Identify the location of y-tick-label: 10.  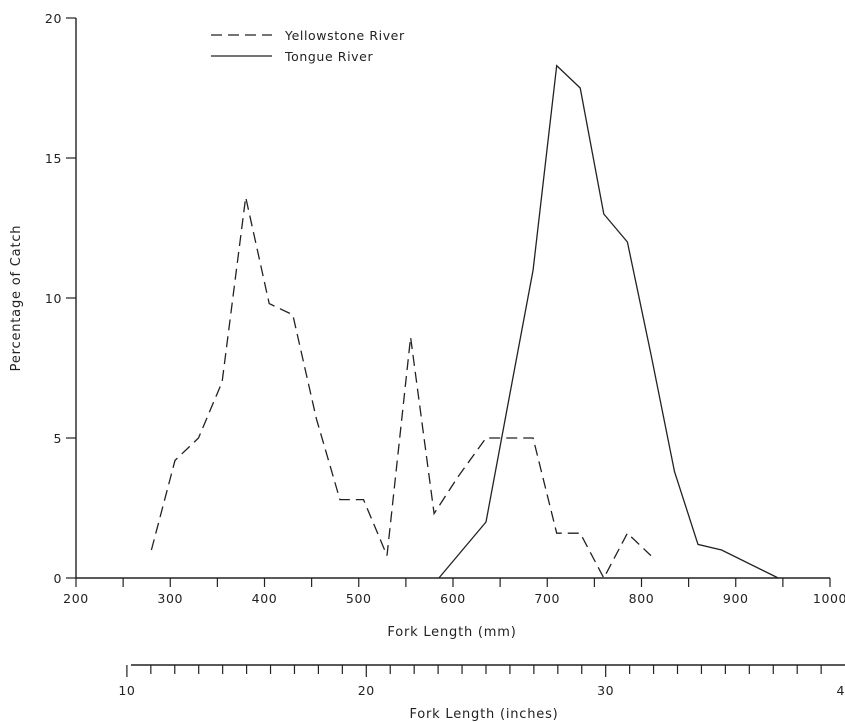
(53, 298).